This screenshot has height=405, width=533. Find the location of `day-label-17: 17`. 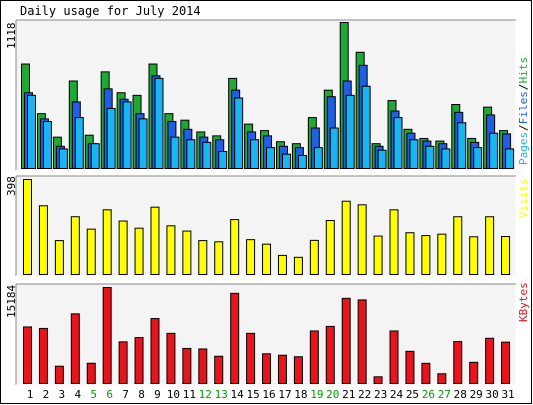

day-label-17: 17 is located at coordinates (284, 394).